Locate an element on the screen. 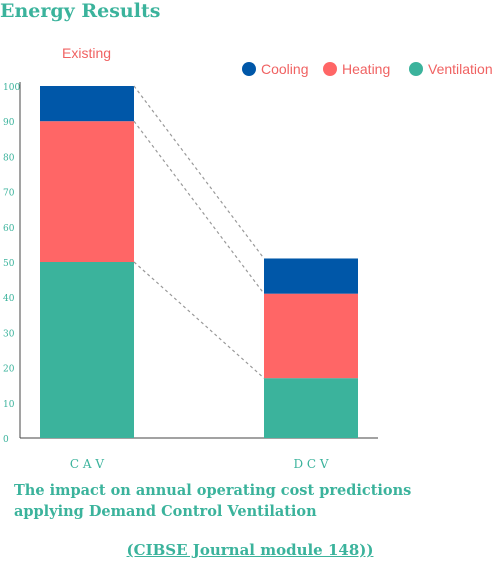 The image size is (500, 562). chart-subtitle: Existing is located at coordinates (87, 53).